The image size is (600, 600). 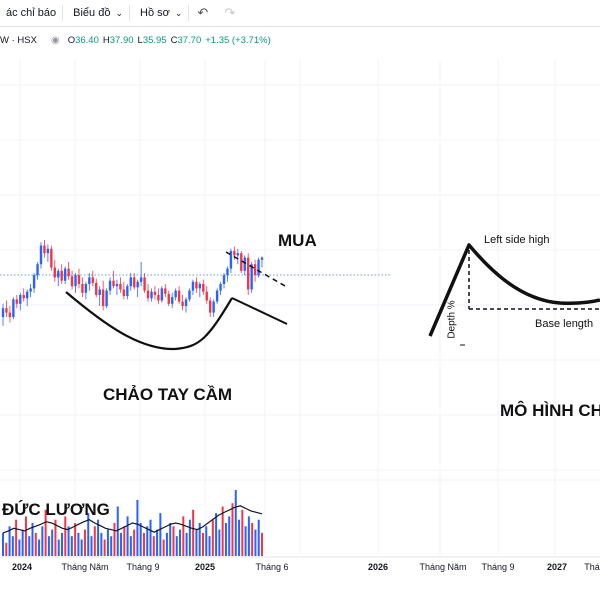 I want to click on base-length-label: Base length, so click(x=564, y=324).